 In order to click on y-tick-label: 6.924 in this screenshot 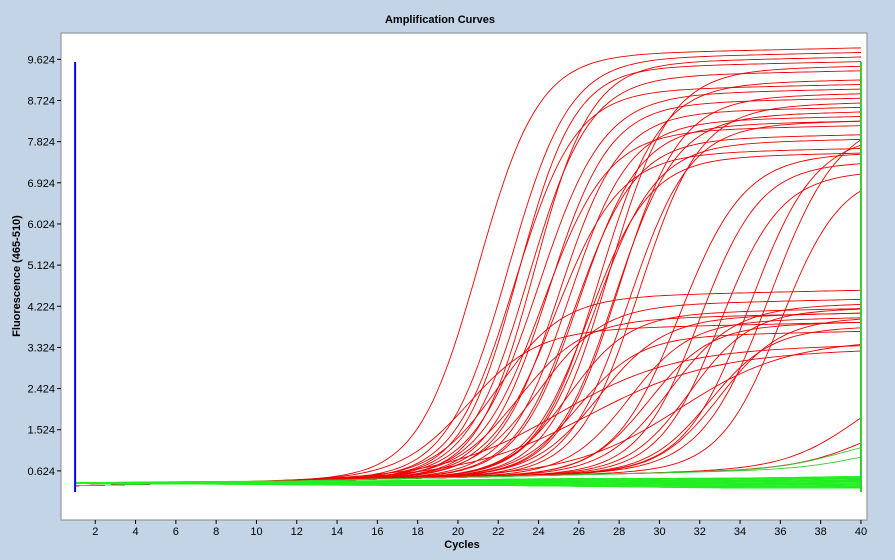, I will do `click(41, 184)`.